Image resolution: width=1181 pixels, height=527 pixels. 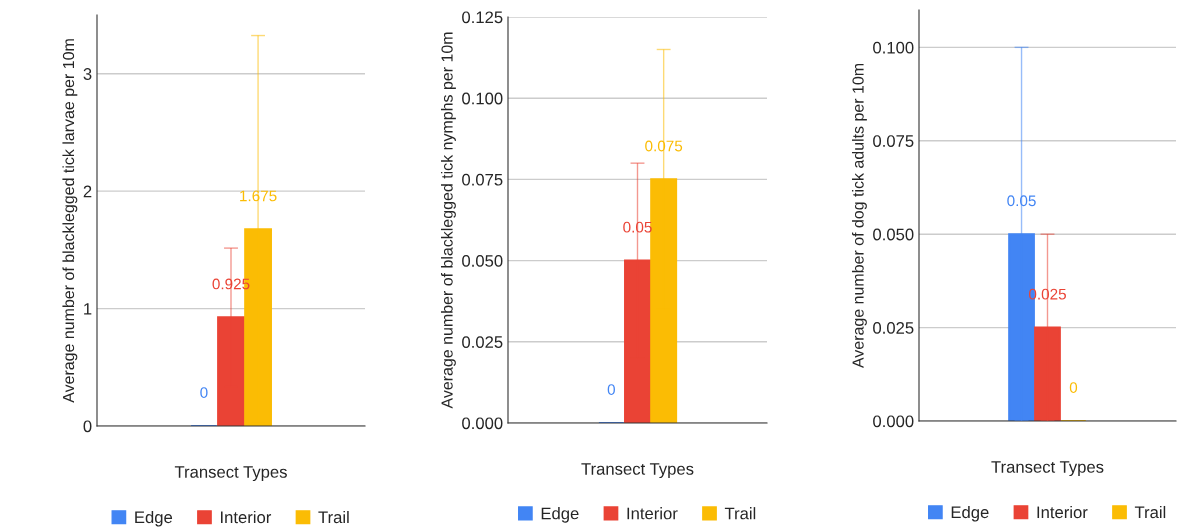 I want to click on data-label: 1.675, so click(x=258, y=196).